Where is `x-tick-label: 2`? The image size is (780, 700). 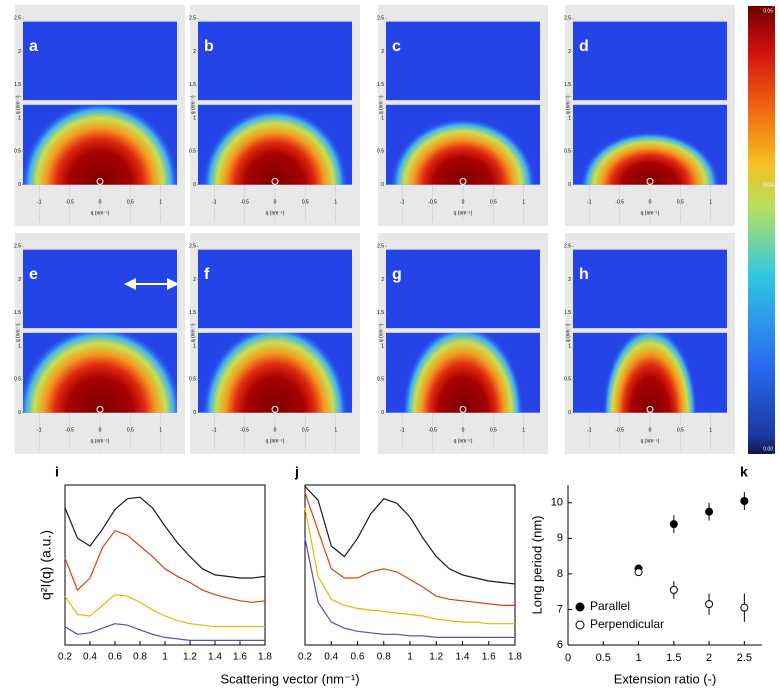 x-tick-label: 2 is located at coordinates (709, 658).